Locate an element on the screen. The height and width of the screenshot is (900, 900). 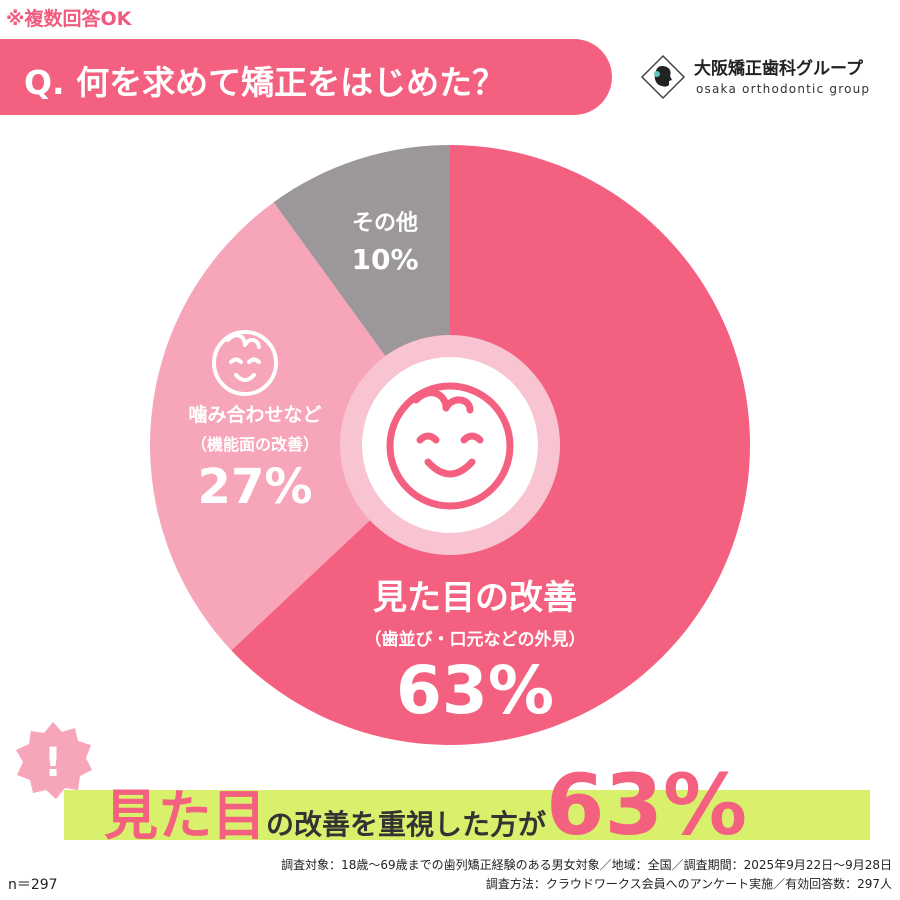
other-percent: 10% is located at coordinates (385, 259).